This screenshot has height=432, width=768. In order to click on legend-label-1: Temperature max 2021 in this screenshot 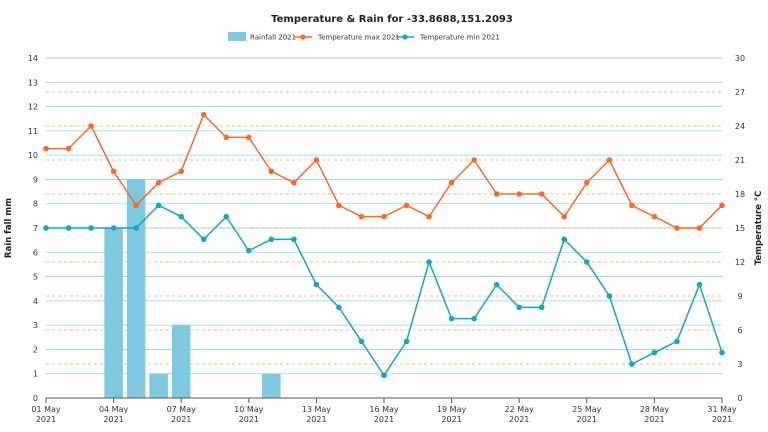, I will do `click(358, 38)`.